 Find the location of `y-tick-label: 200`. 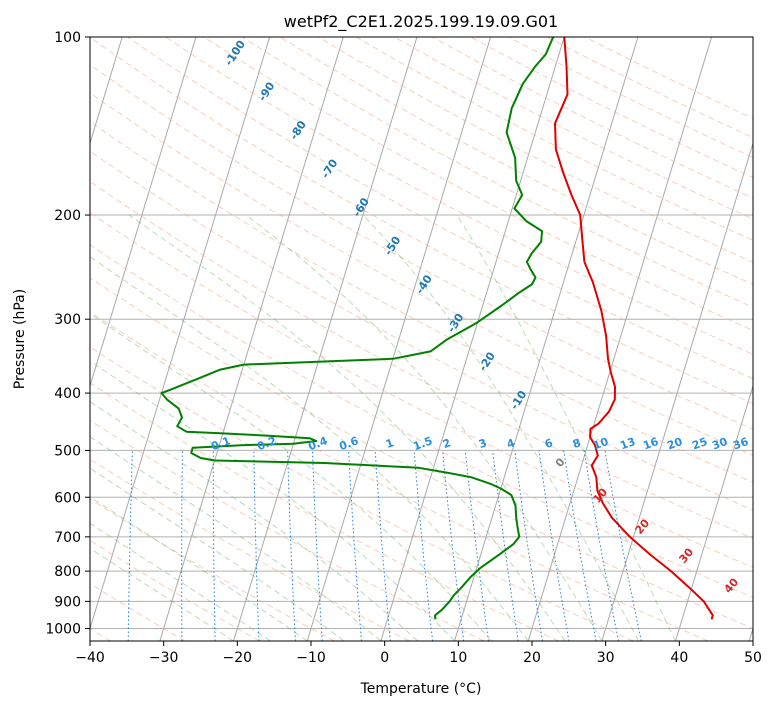

y-tick-label: 200 is located at coordinates (67, 216).